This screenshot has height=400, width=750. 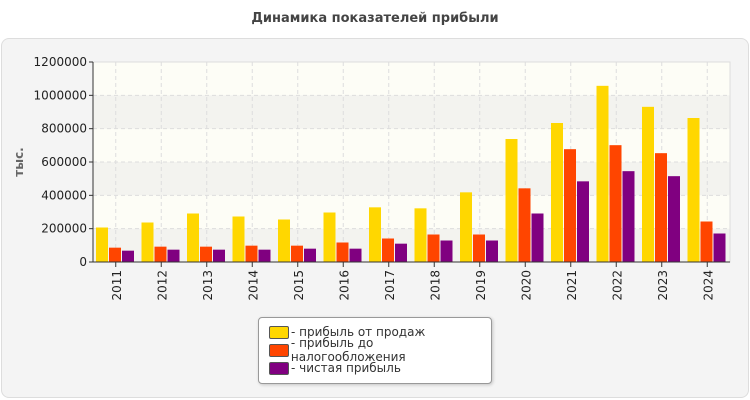 I want to click on y-tick-label: 800000, so click(x=64, y=129).